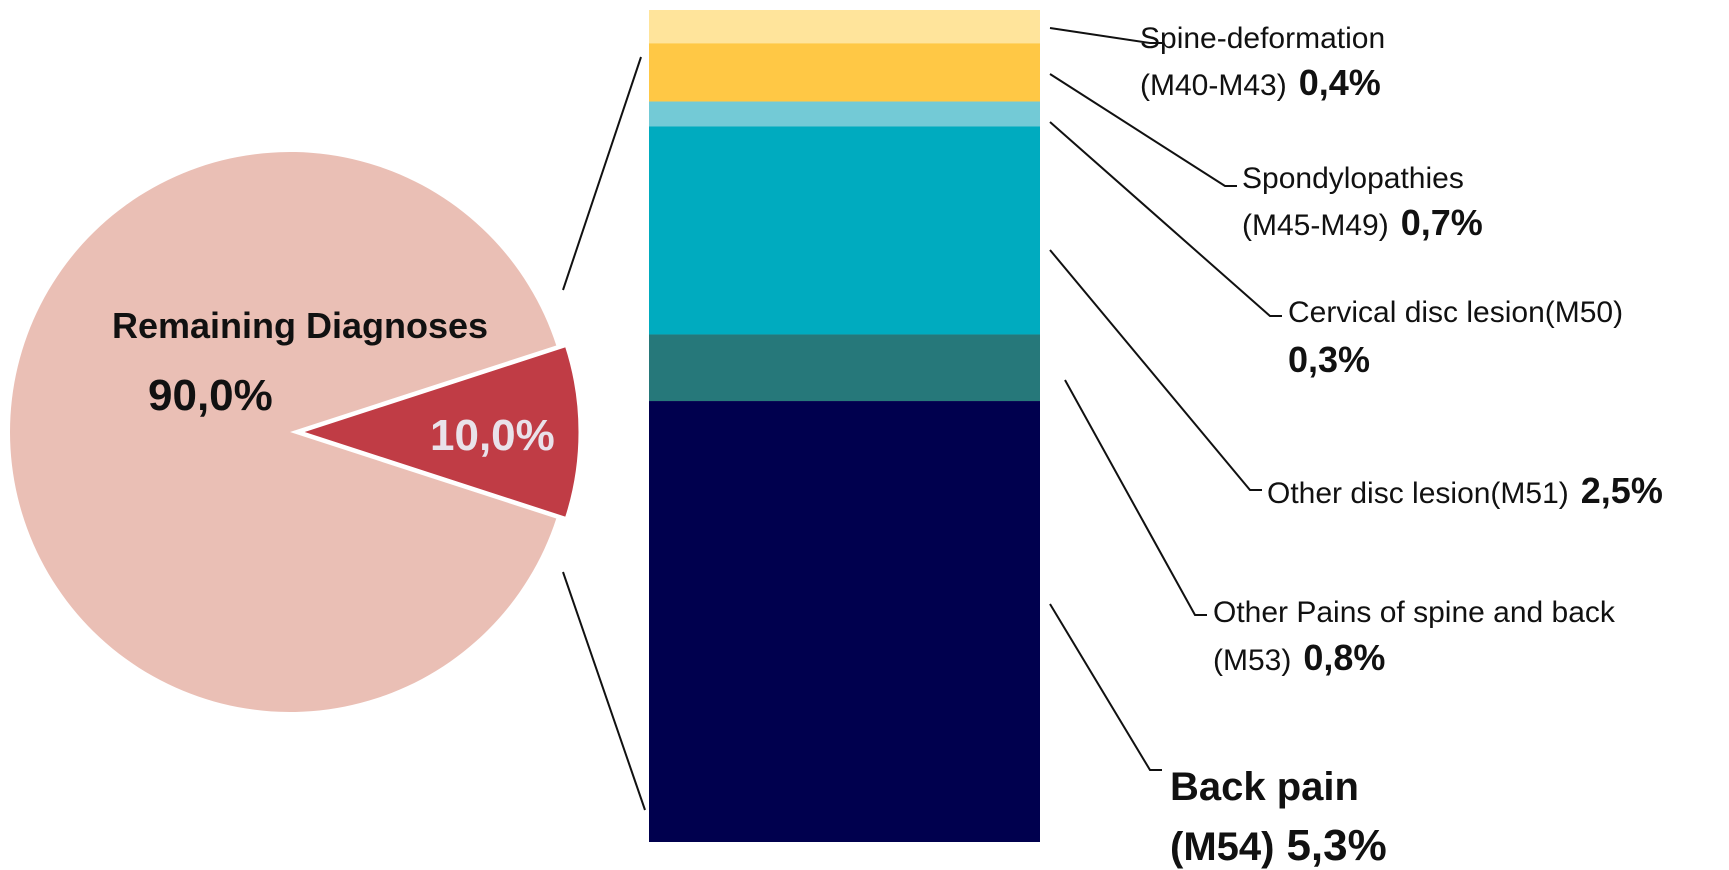 The width and height of the screenshot is (1729, 870). What do you see at coordinates (1340, 82) in the screenshot?
I see `segment-label-0-value: 0,4%` at bounding box center [1340, 82].